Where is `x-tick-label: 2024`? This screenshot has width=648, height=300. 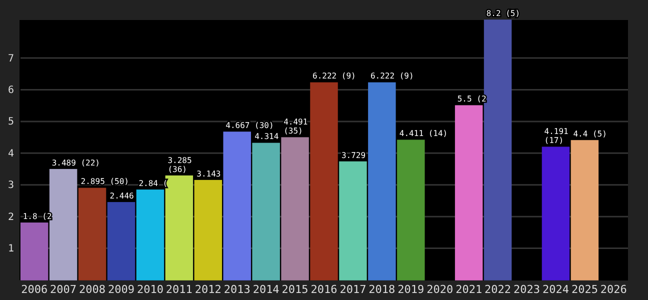 x-tick-label: 2024 is located at coordinates (556, 289).